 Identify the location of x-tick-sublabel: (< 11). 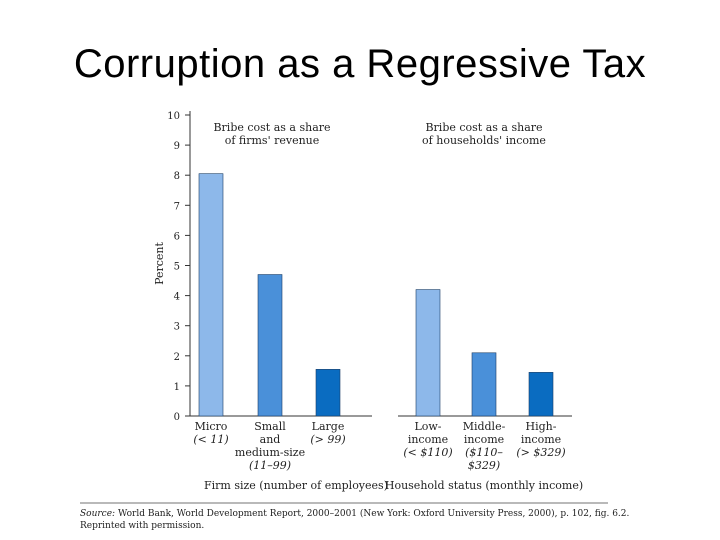
(210, 439).